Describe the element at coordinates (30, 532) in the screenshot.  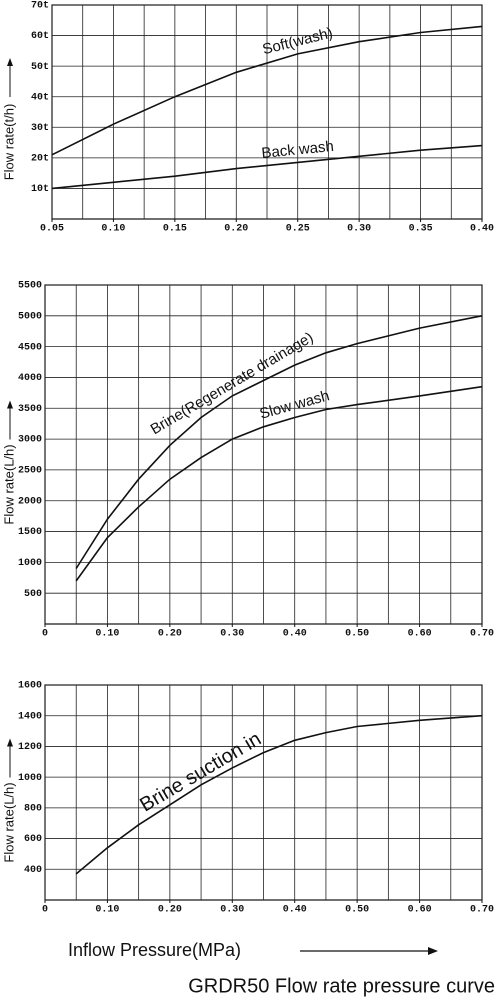
I see `y-tick-label: 1500` at that location.